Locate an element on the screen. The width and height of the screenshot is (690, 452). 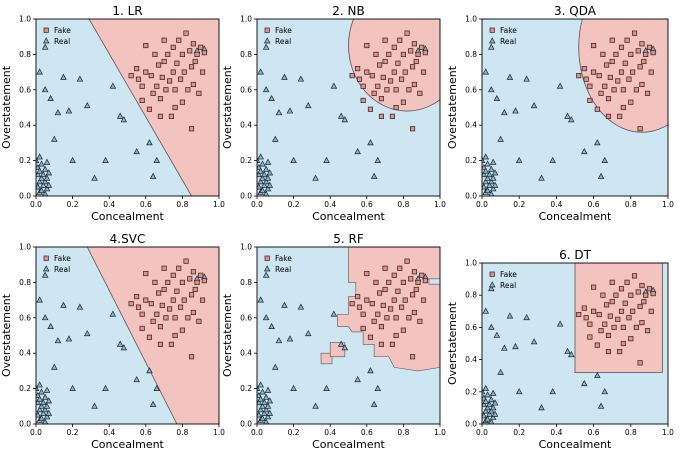
legend-real-label: Real is located at coordinates (283, 41).